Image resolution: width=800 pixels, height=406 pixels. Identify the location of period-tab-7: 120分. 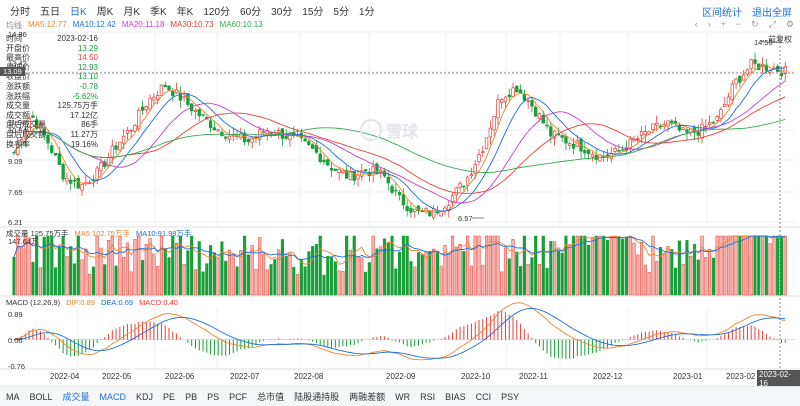
(217, 12).